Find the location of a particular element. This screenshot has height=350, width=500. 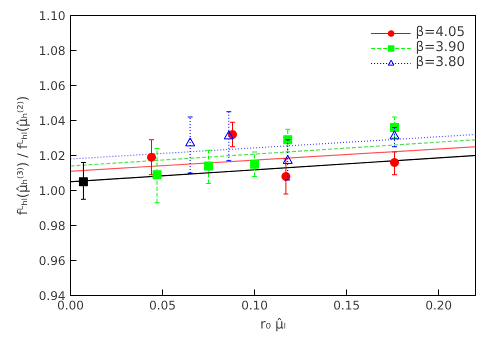

y-tick-label: 0.98 is located at coordinates (52, 226).